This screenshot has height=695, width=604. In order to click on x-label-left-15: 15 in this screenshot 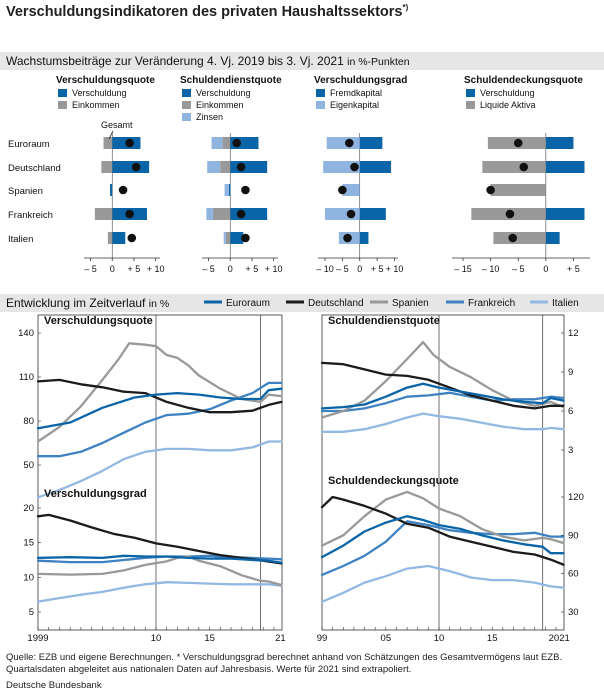, I will do `click(209, 638)`.